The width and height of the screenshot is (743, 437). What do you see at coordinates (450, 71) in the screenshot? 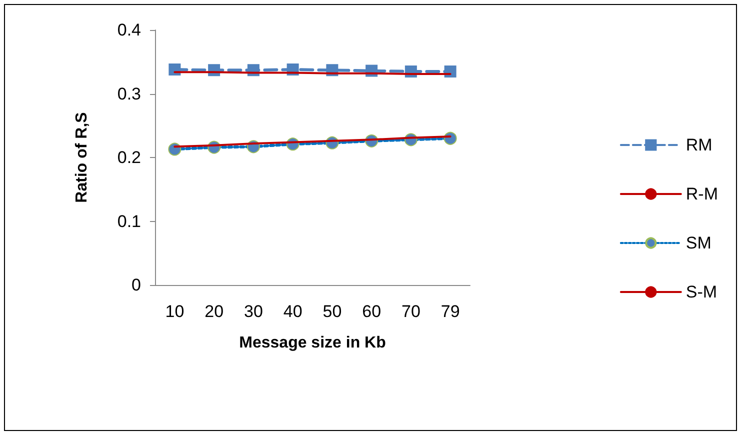
I see `point` at bounding box center [450, 71].